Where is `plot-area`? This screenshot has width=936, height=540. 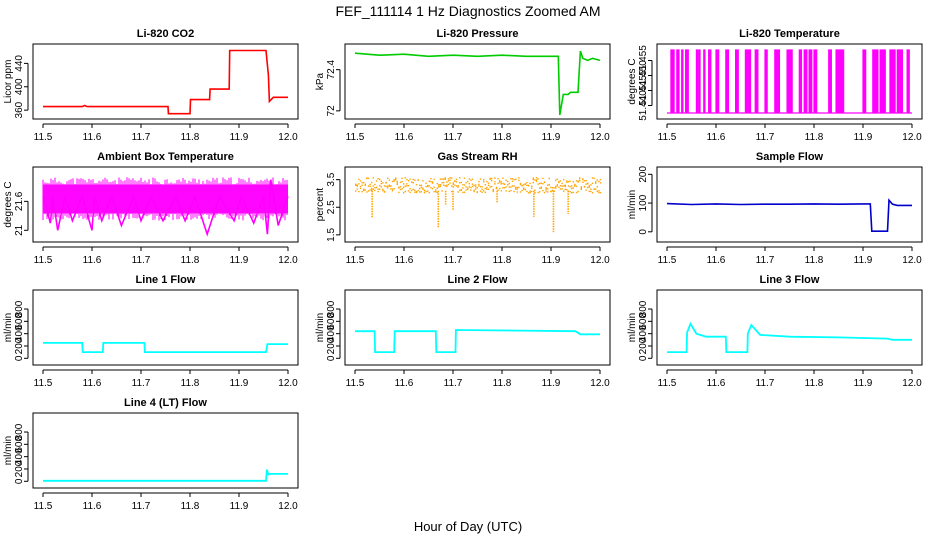 plot-area is located at coordinates (477, 341).